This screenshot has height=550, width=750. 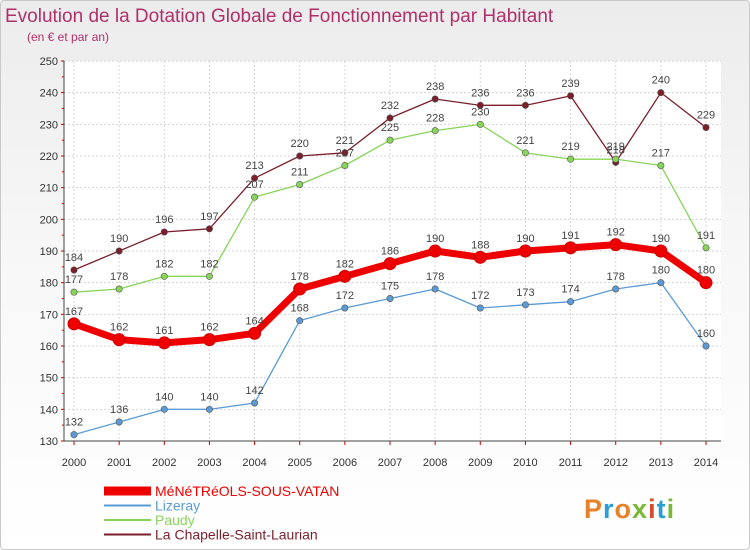 What do you see at coordinates (49, 347) in the screenshot?
I see `y-tick-label: 160` at bounding box center [49, 347].